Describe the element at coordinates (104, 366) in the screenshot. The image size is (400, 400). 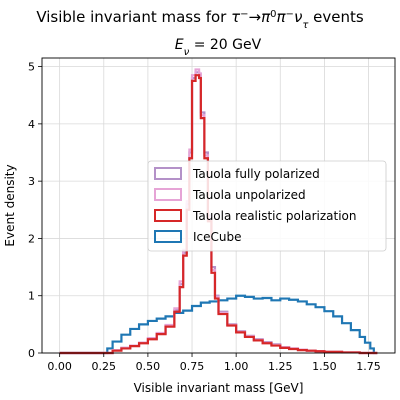
I see `x-tick-label: 0.25` at that location.